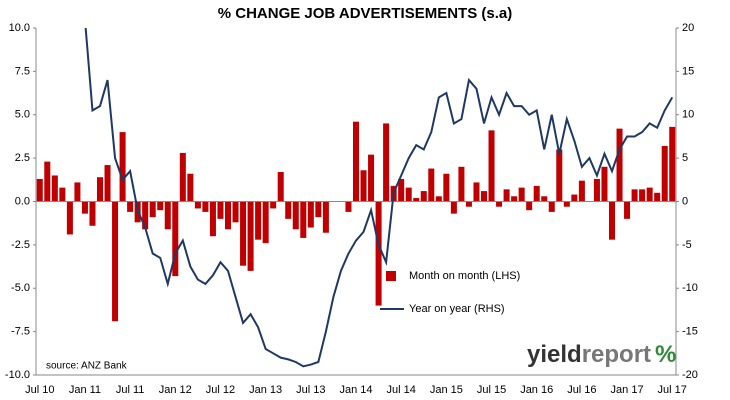 This screenshot has height=400, width=730. Describe the element at coordinates (627, 390) in the screenshot. I see `x-tick-label: Jan 17` at that location.